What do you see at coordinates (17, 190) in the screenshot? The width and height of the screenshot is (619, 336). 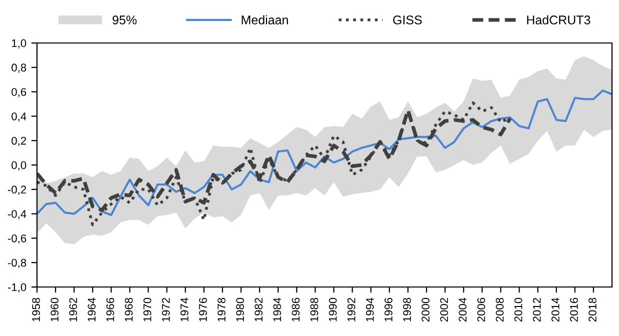 I see `y-tick-label: -0,2` at bounding box center [17, 190].